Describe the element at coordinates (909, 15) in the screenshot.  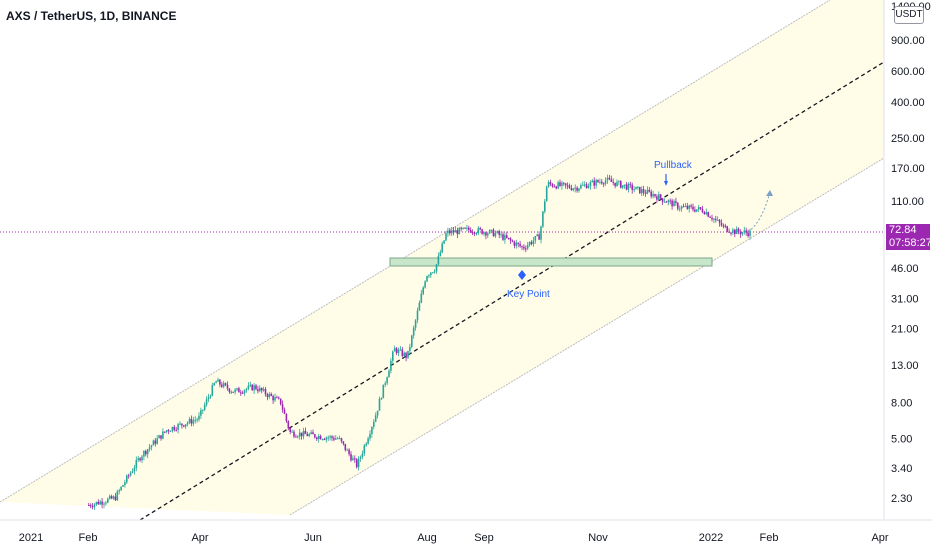
I see `currency-unit-badge: USDT` at that location.